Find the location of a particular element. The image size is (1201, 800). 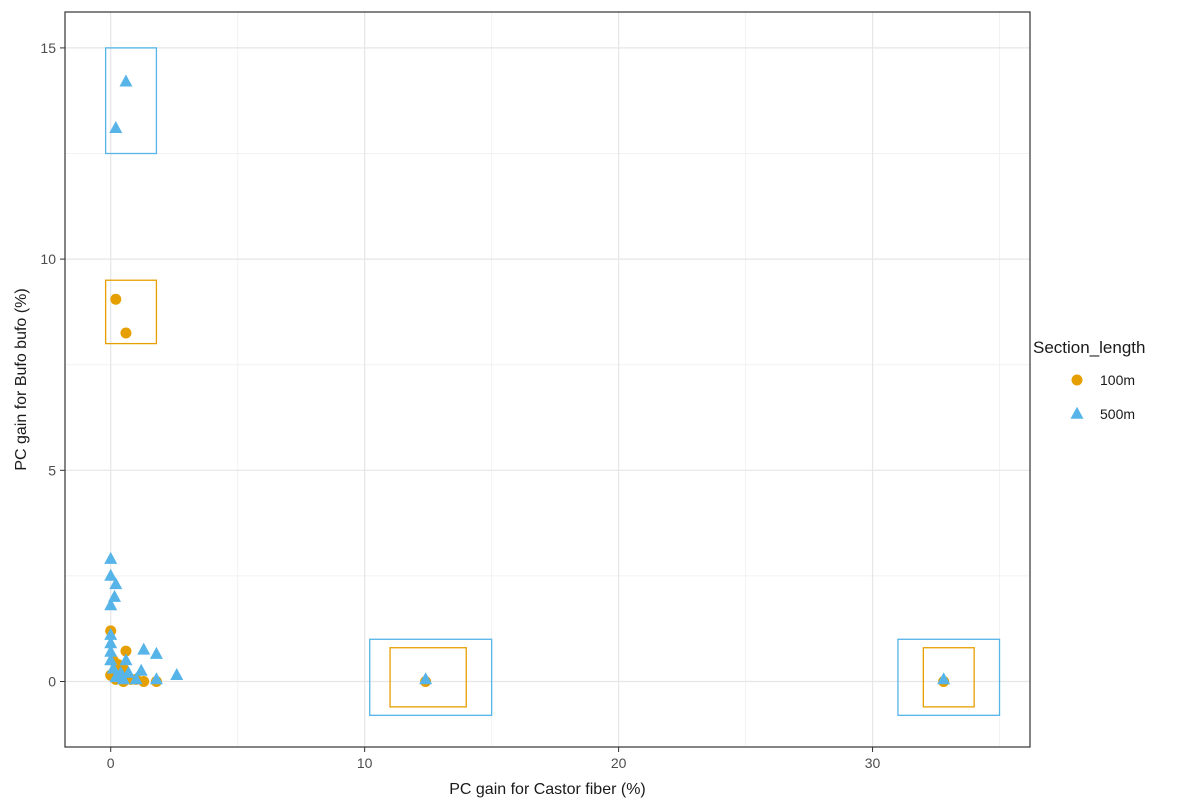

y-tick-label: 5 is located at coordinates (52, 470).